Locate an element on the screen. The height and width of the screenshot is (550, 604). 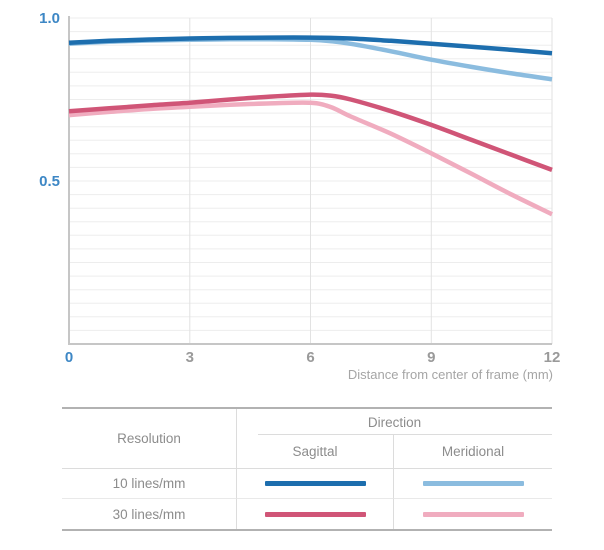
legend-swatch-30-meridional is located at coordinates (473, 514).